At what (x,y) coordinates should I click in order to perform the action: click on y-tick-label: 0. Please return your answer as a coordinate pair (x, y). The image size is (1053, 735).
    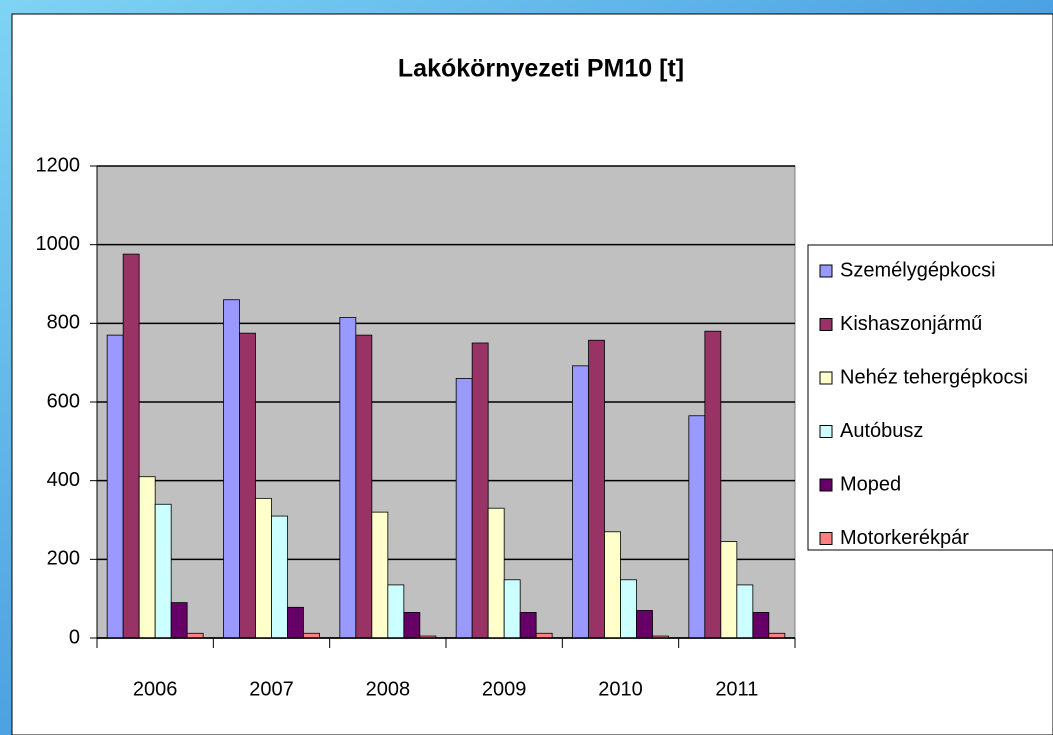
    Looking at the image, I should click on (74, 637).